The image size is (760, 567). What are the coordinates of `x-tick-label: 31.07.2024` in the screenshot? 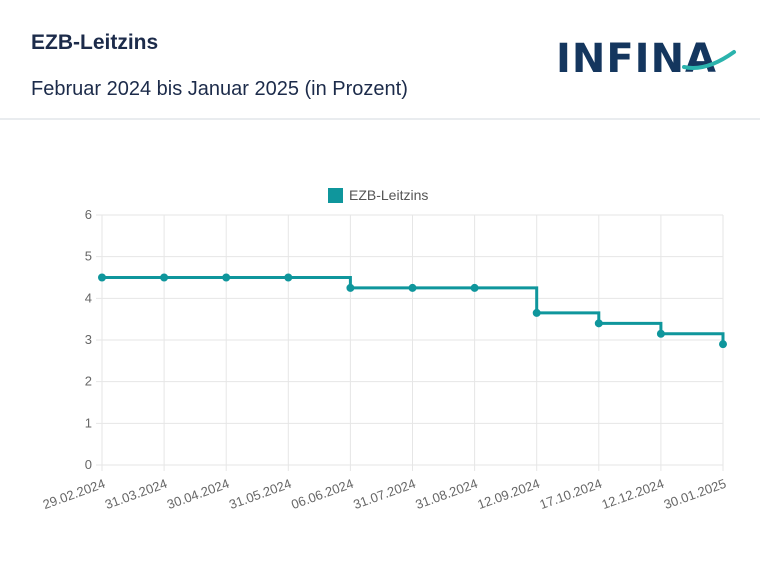 It's located at (384, 494).